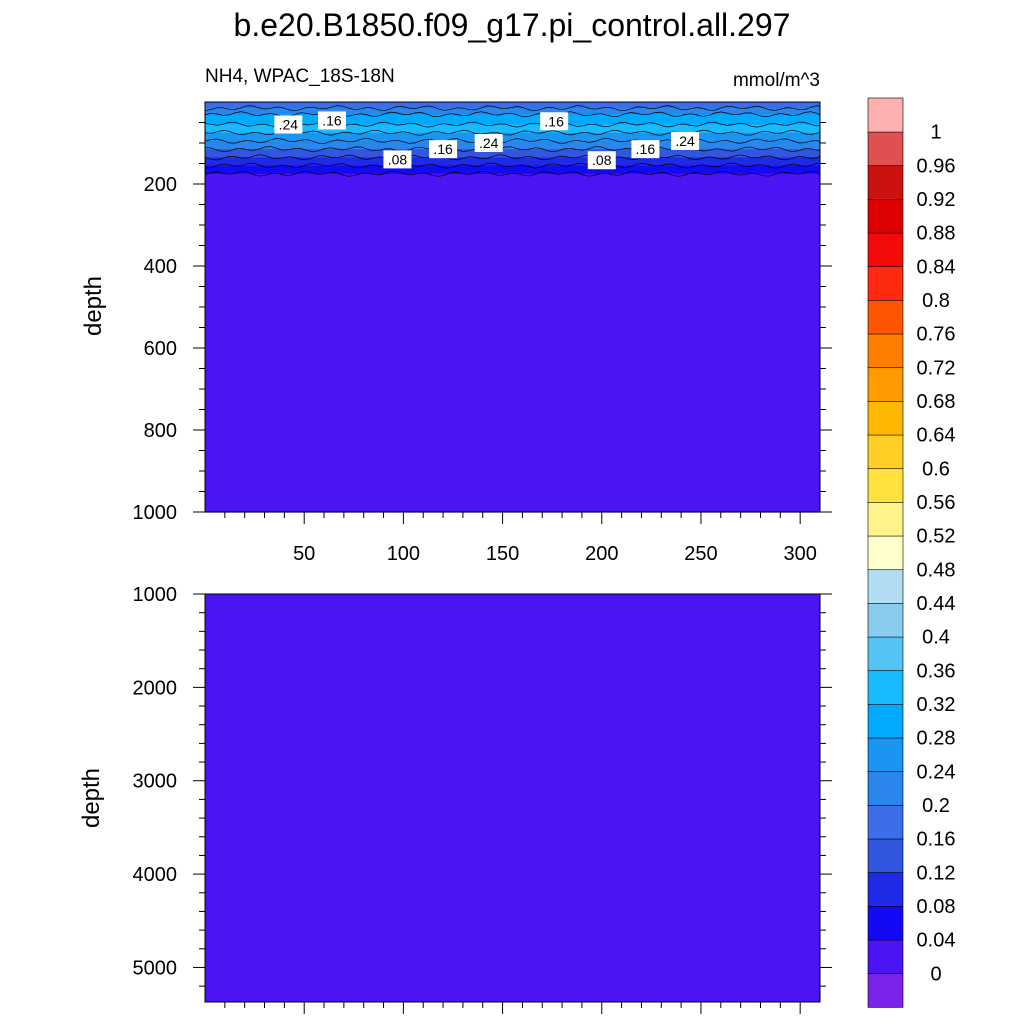 This screenshot has width=1024, height=1024. Describe the element at coordinates (936, 907) in the screenshot. I see `colorbar-label: 0.08` at that location.